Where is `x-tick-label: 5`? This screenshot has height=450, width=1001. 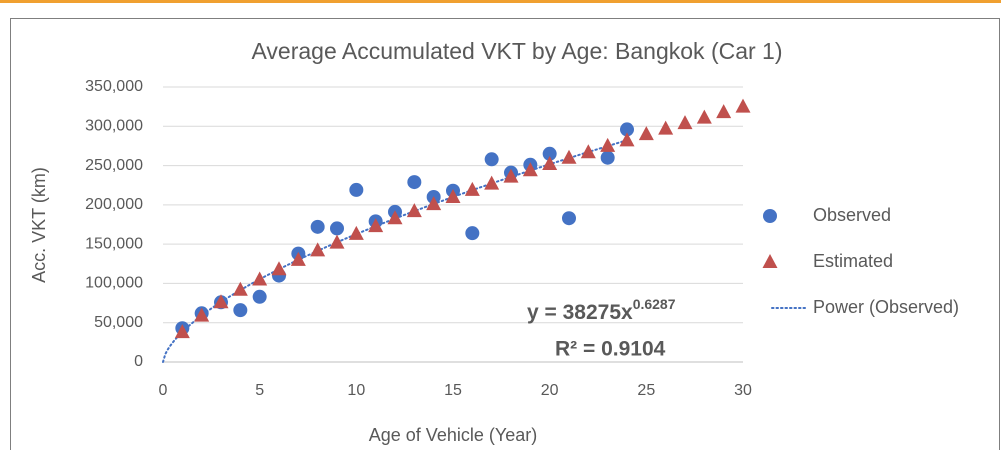
x-tick-label: 5 is located at coordinates (259, 390).